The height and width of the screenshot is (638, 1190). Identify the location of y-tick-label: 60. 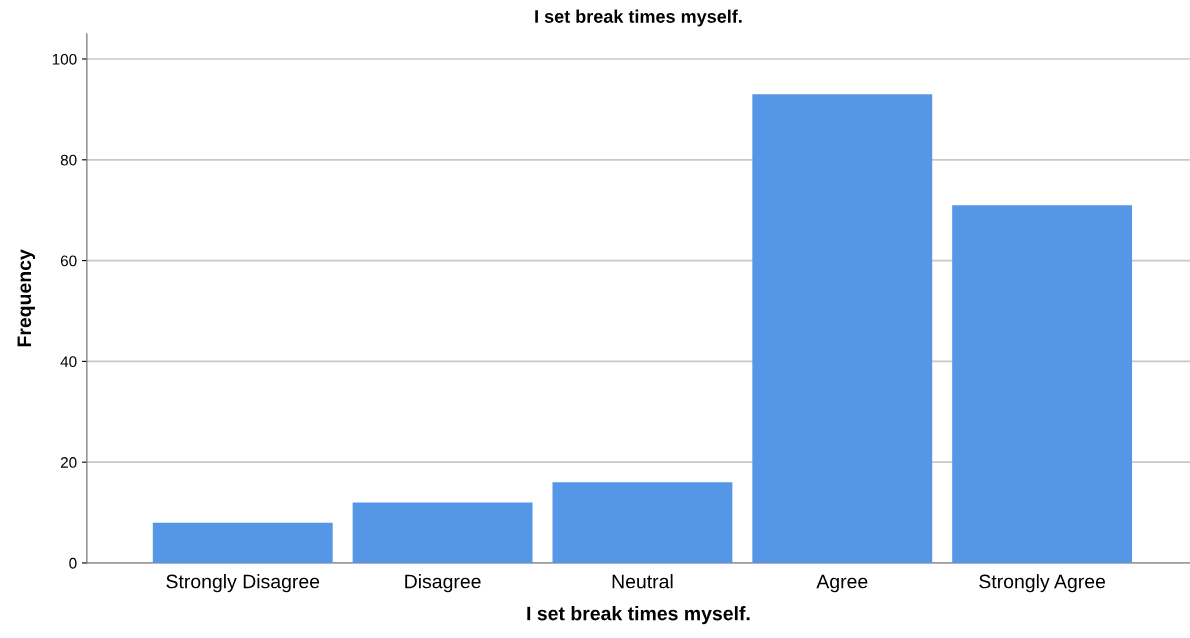
(68, 261).